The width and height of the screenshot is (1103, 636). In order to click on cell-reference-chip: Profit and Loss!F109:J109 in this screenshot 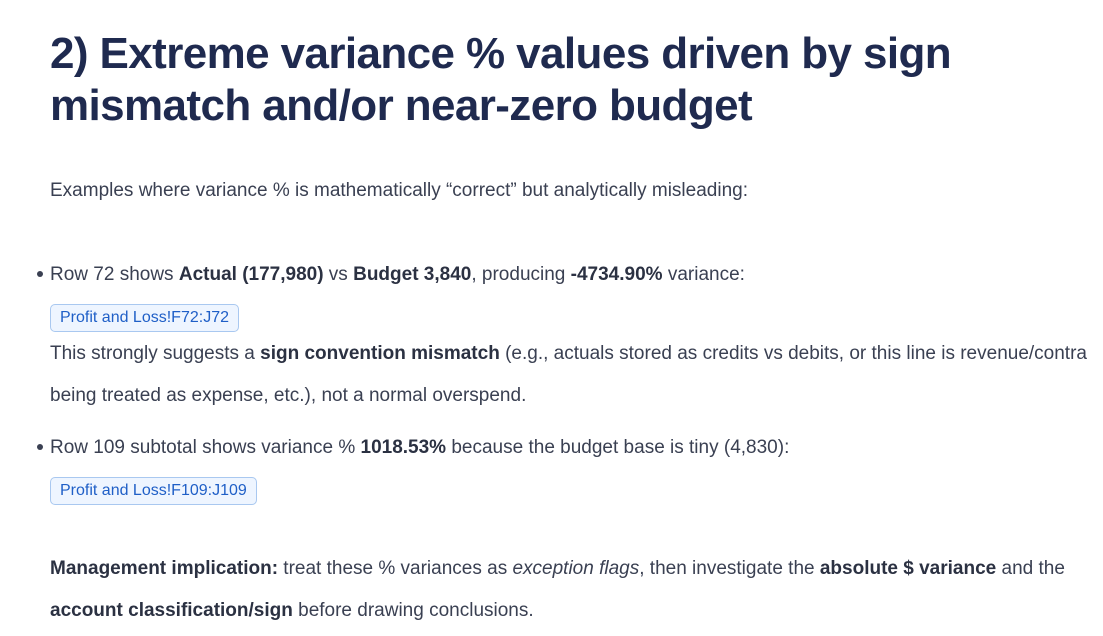, I will do `click(153, 491)`.